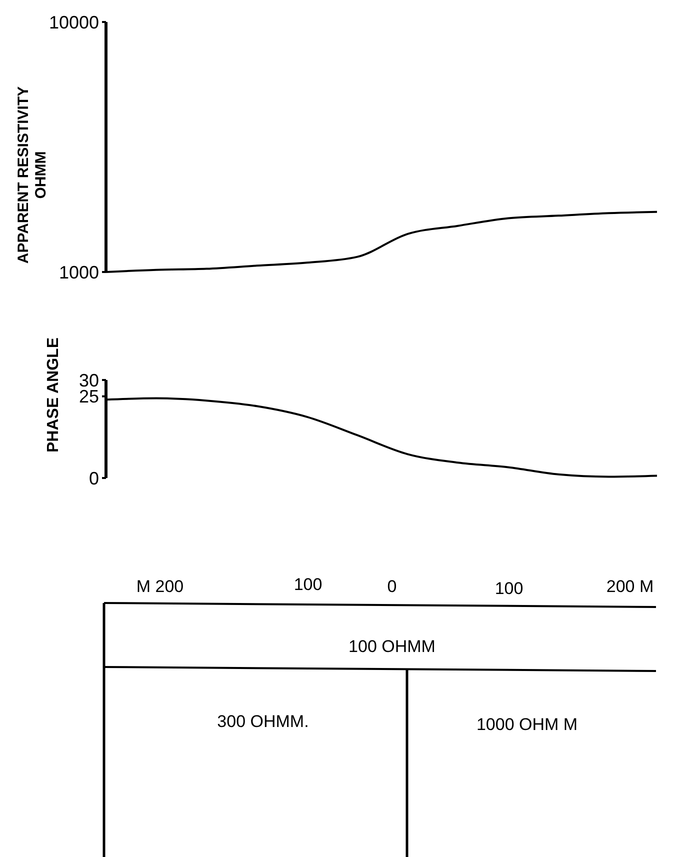  I want to click on text: 1000 OHM M, so click(527, 724).